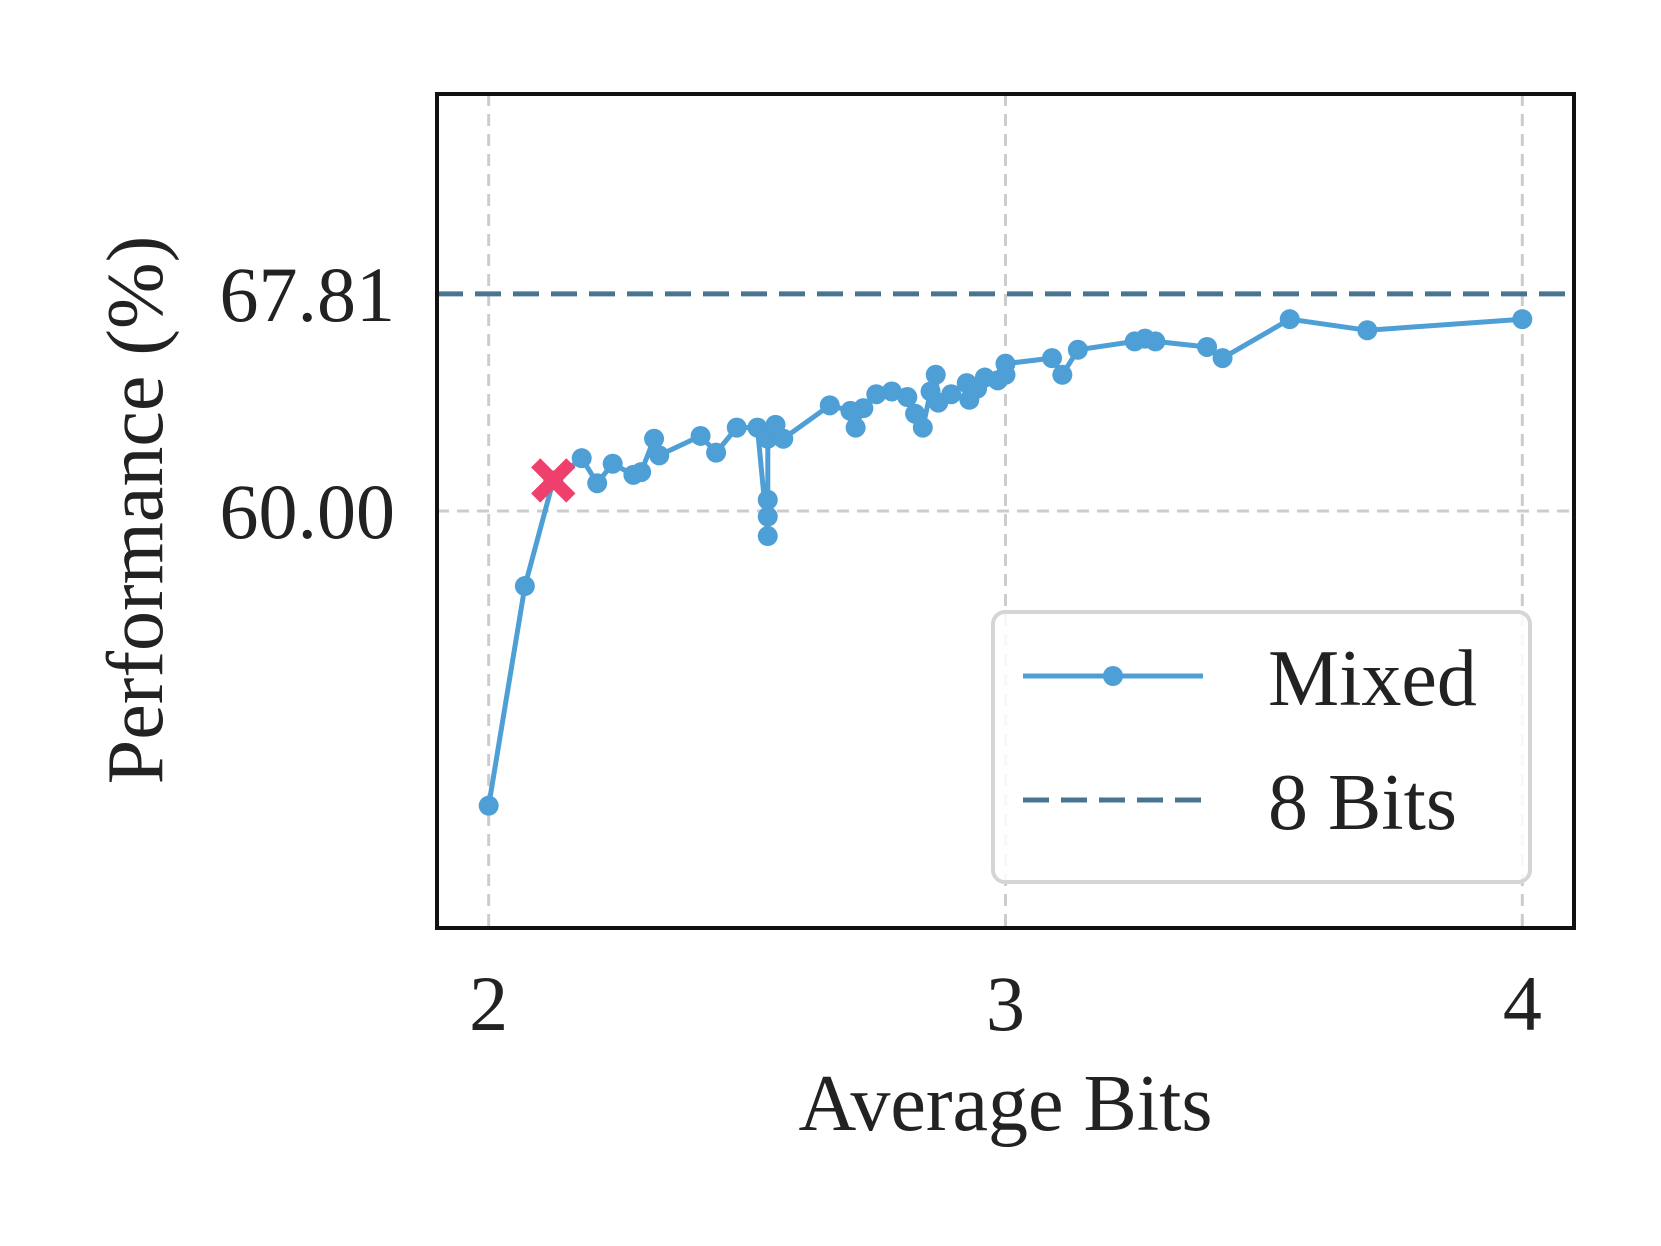 The width and height of the screenshot is (1661, 1246). What do you see at coordinates (1362, 803) in the screenshot?
I see `legend-label-8-bits: 8 Bits` at bounding box center [1362, 803].